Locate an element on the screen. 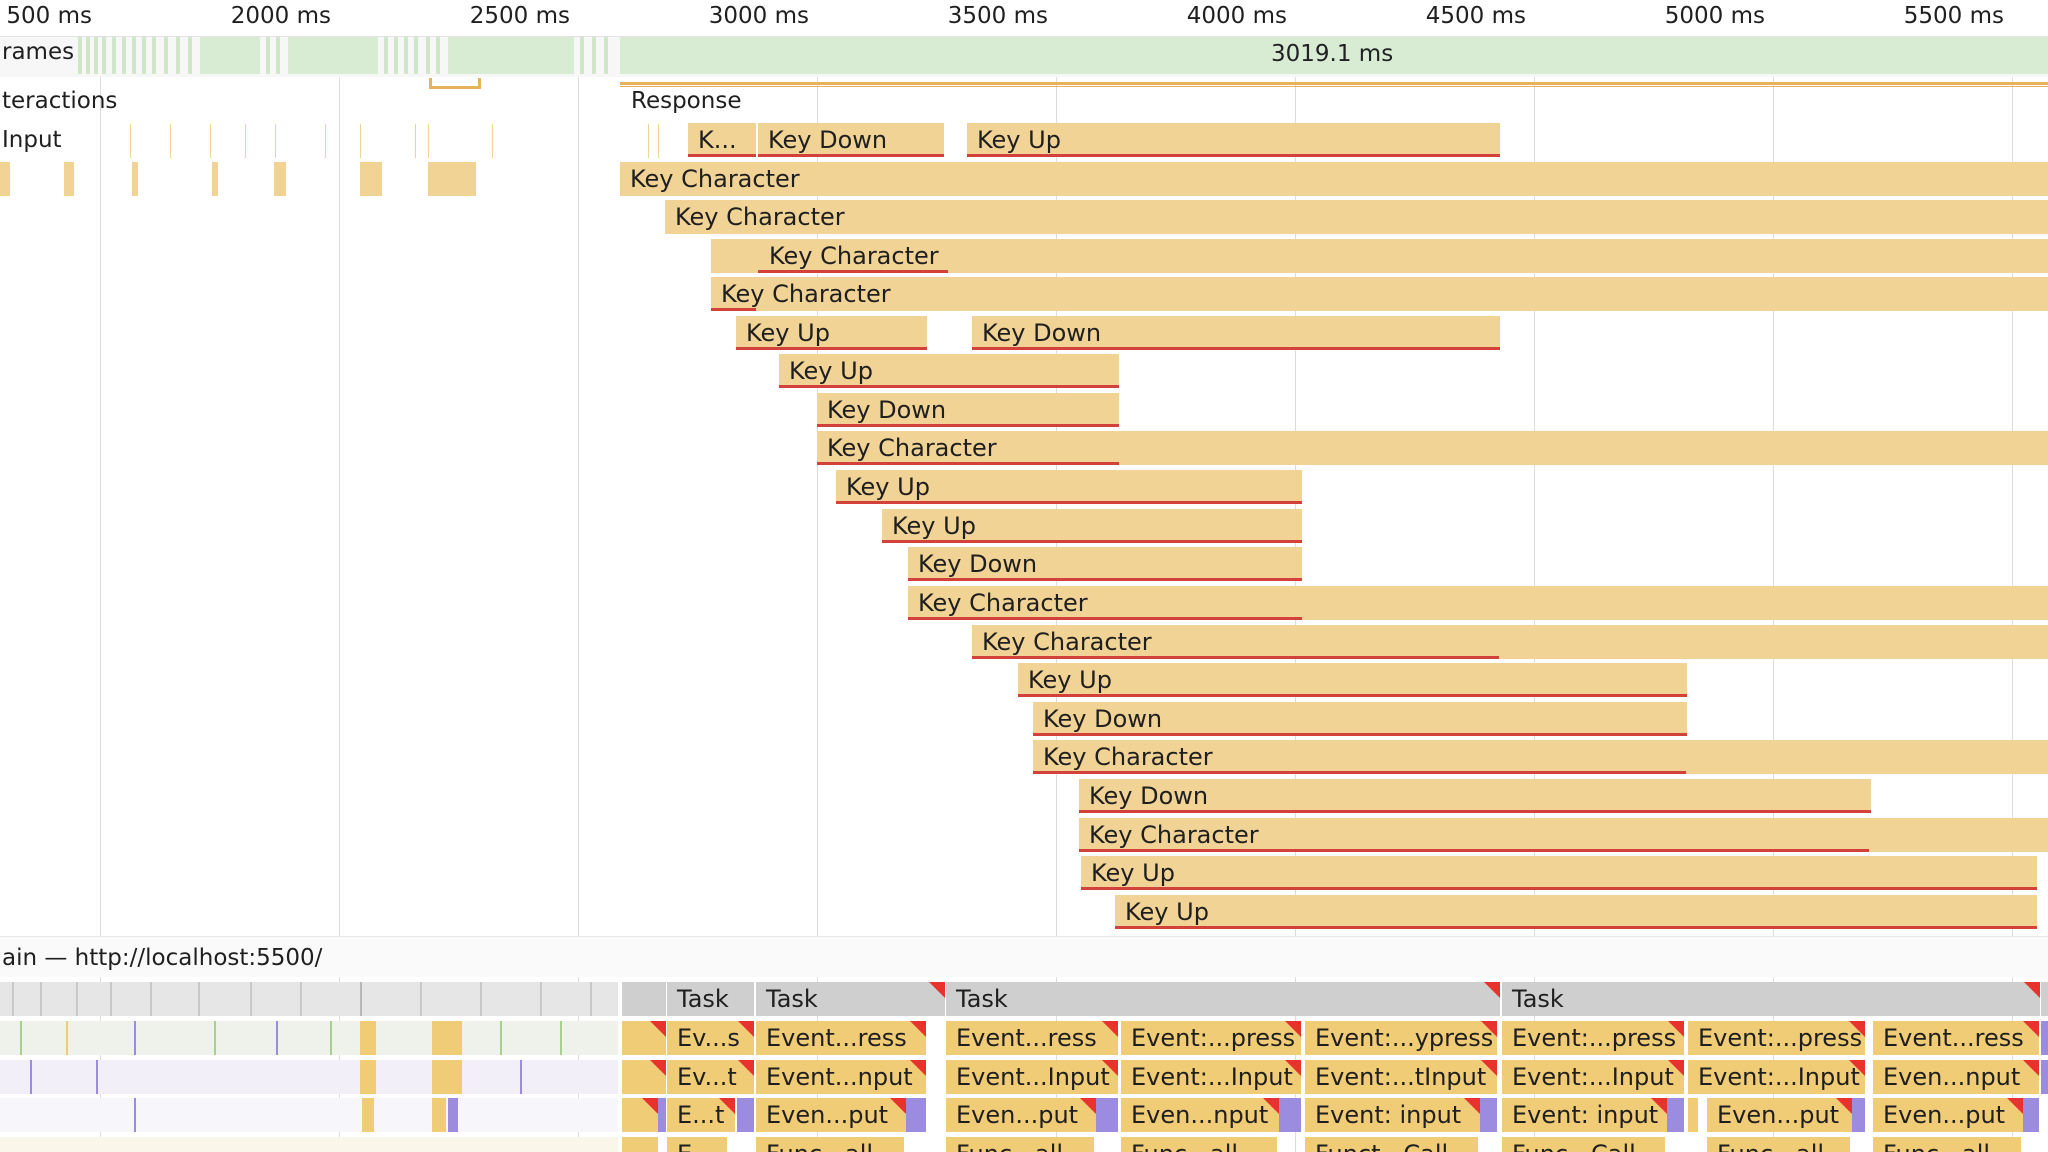  event-block: Event...Input is located at coordinates (1032, 1077).